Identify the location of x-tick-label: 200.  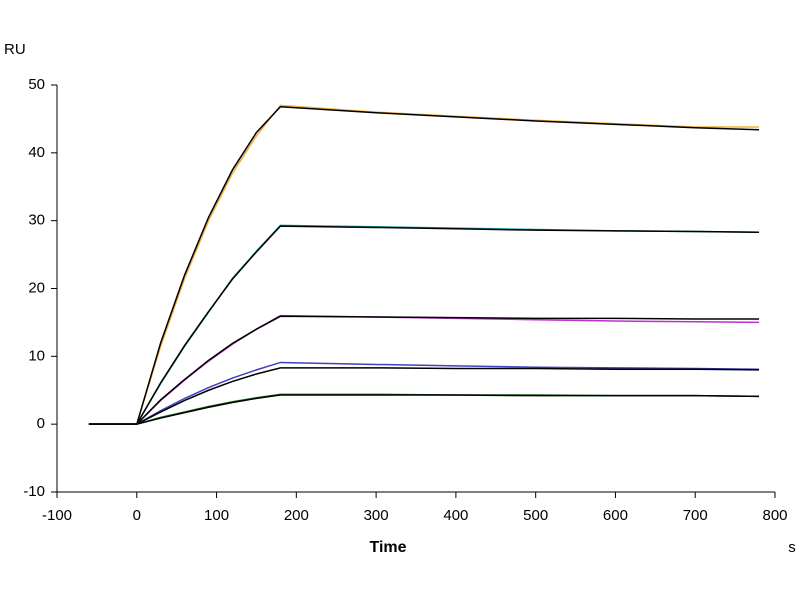
(296, 515).